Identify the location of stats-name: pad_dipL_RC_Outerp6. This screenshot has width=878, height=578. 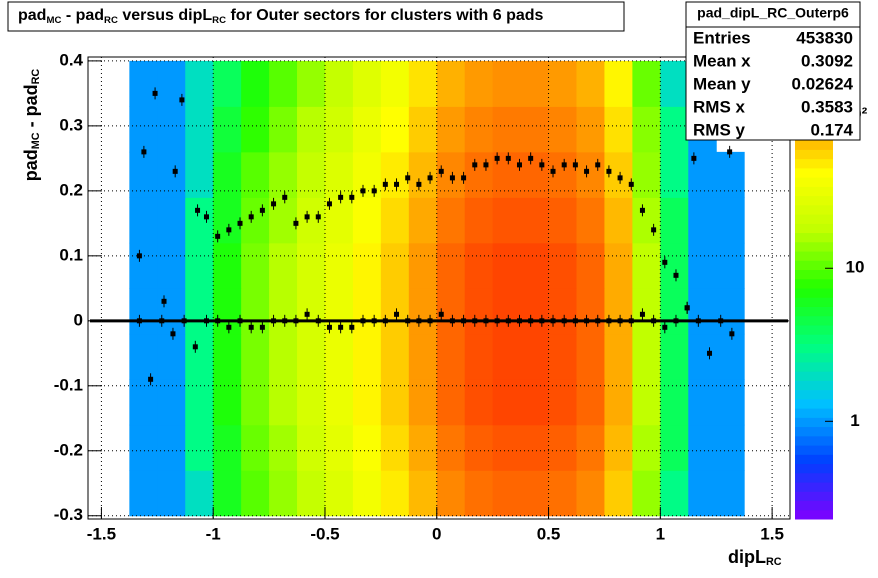
(773, 13).